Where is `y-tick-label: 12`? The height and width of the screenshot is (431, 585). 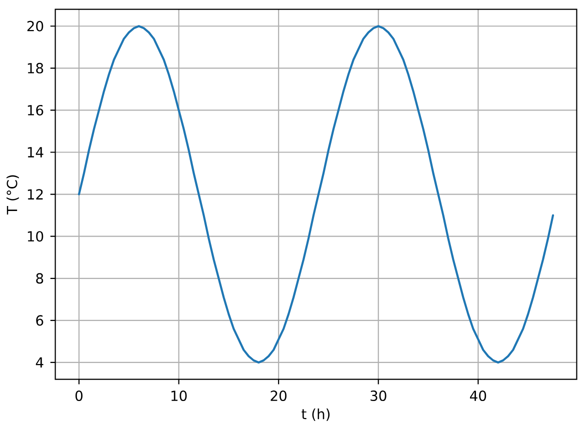 y-tick-label: 12 is located at coordinates (35, 194).